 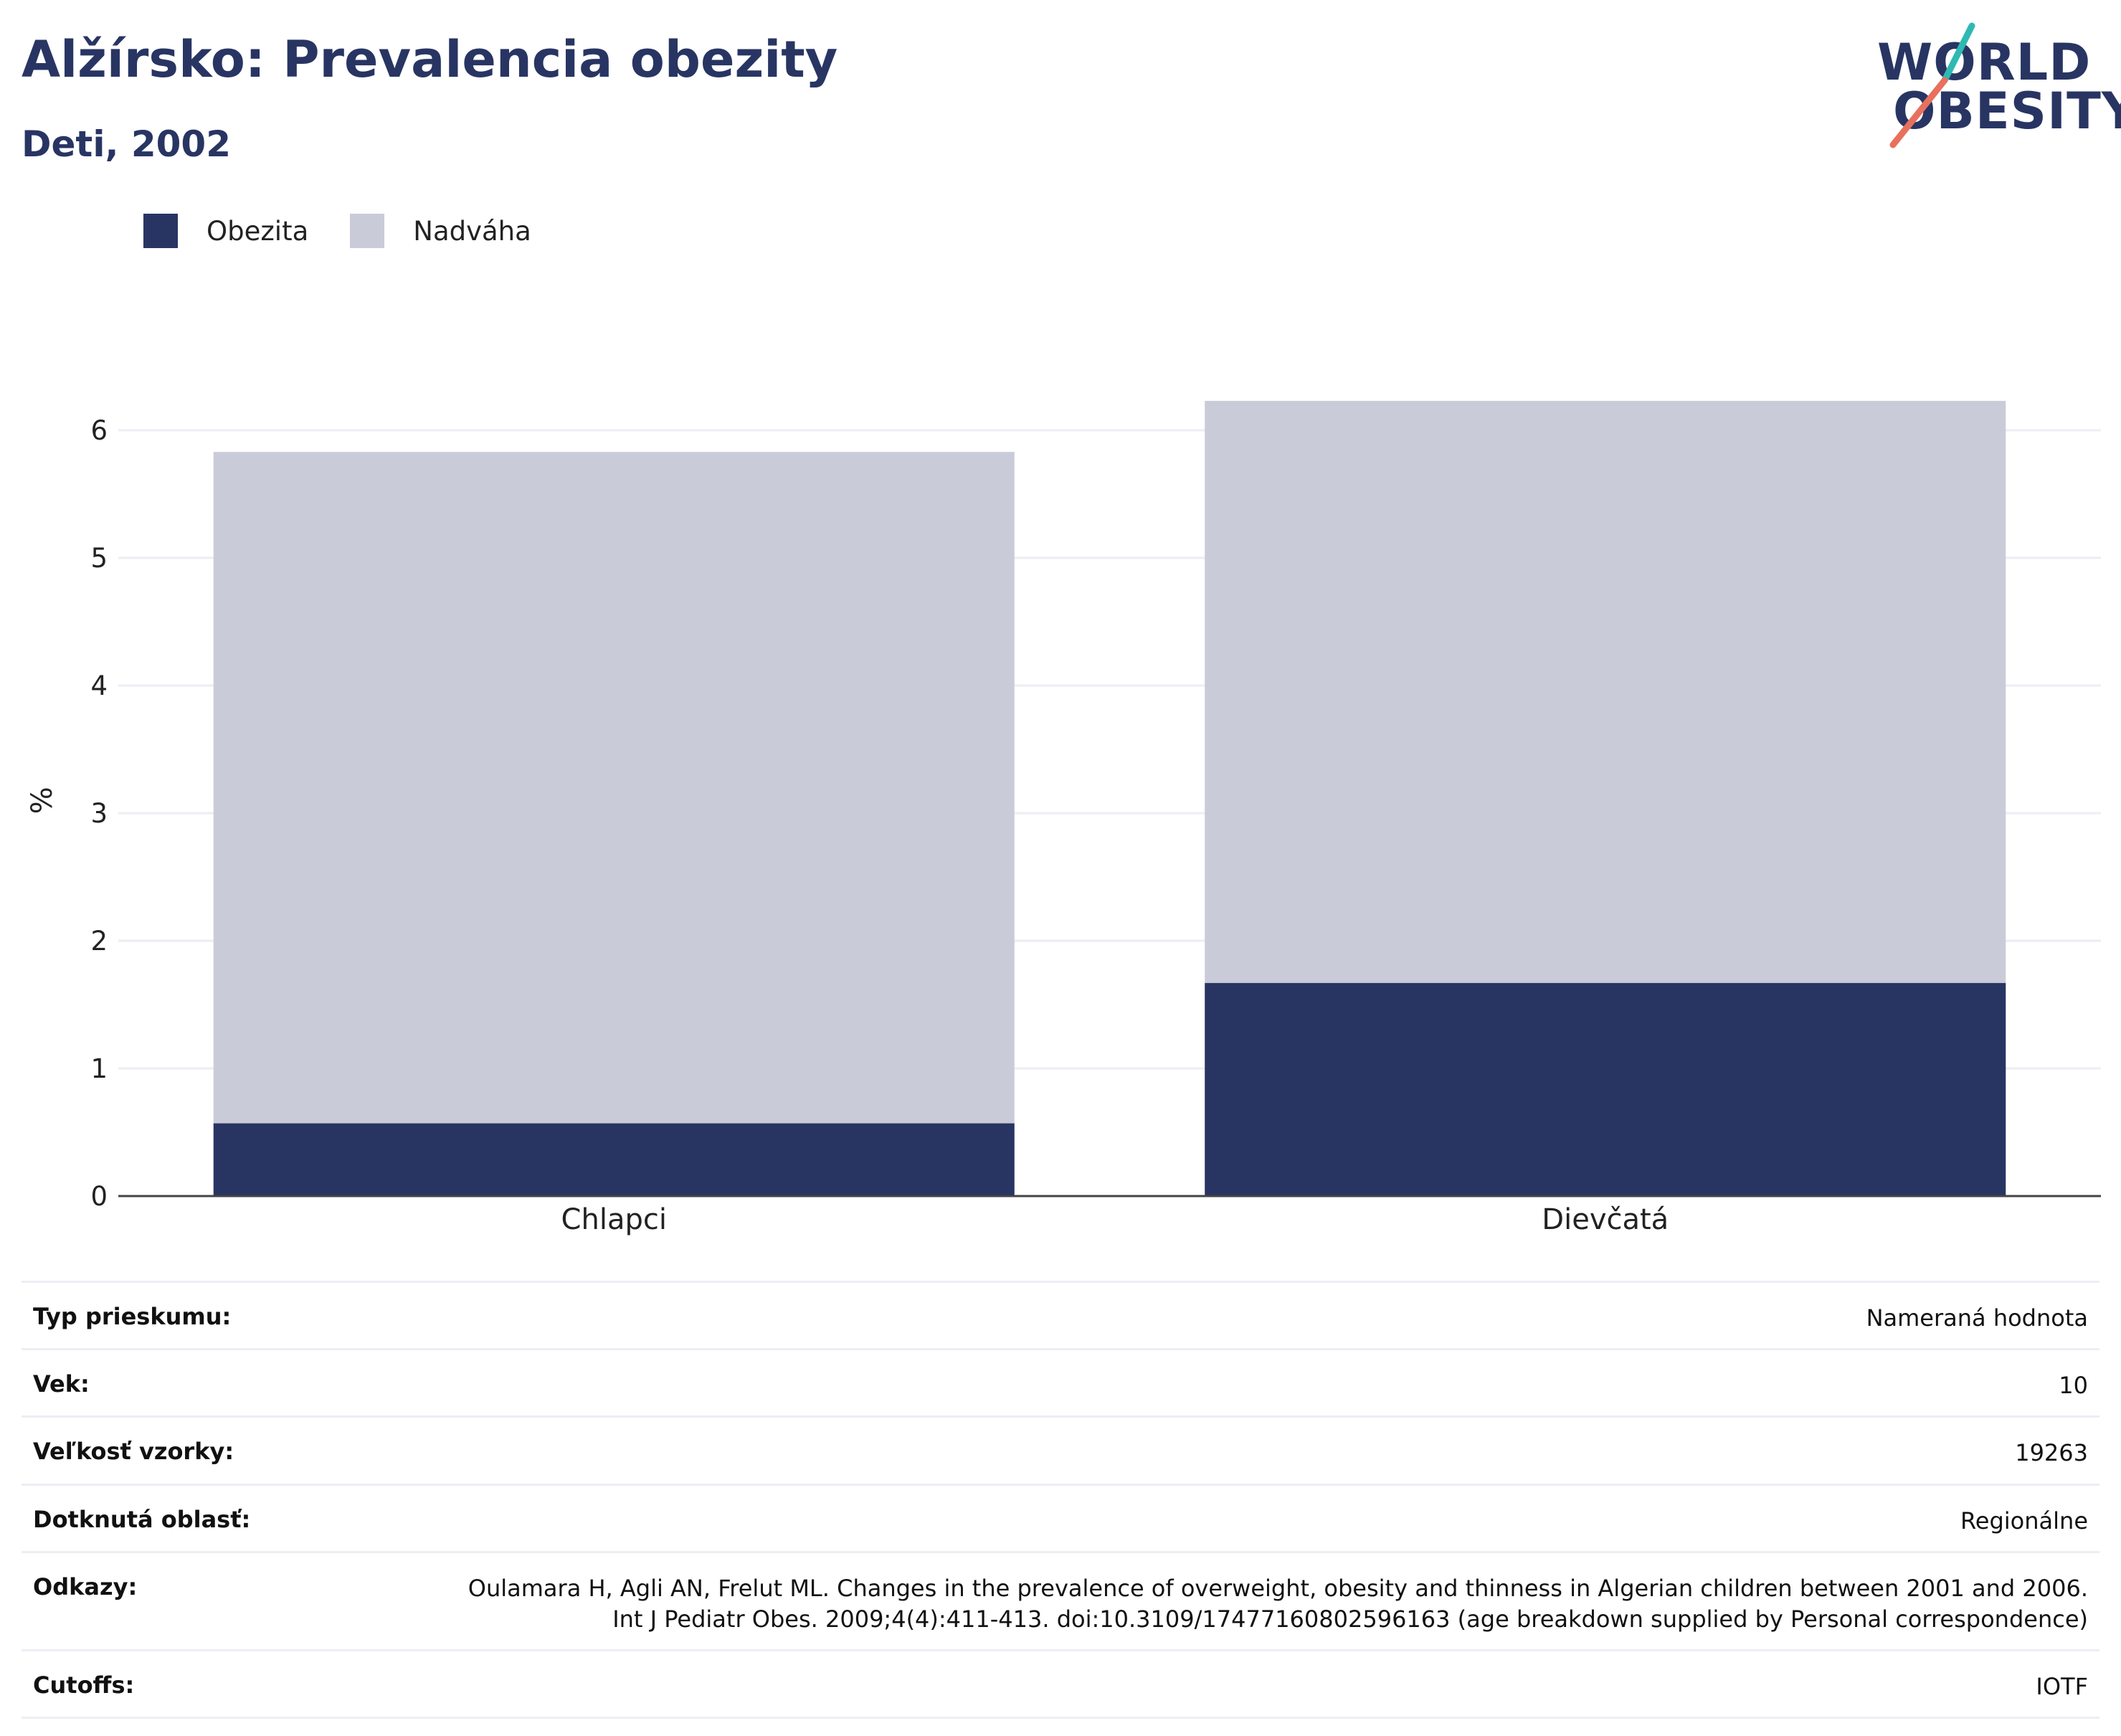 I want to click on x-tick-label: Dievčatá, so click(x=1605, y=1219).